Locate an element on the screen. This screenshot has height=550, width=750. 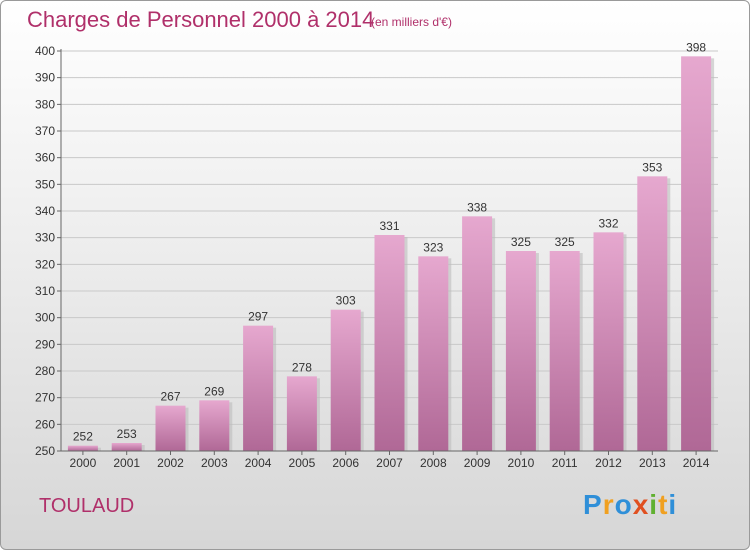
x-tick-label: 2006 is located at coordinates (345, 463).